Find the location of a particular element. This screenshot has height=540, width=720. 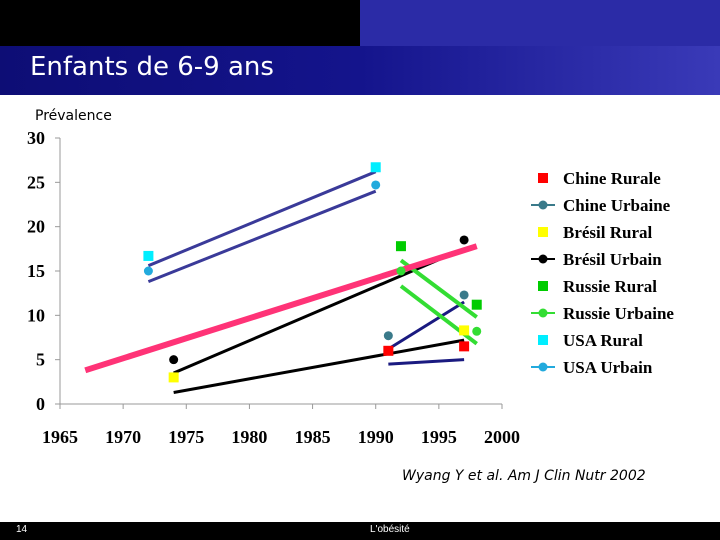

y-tick-label: 5 is located at coordinates (40, 360).